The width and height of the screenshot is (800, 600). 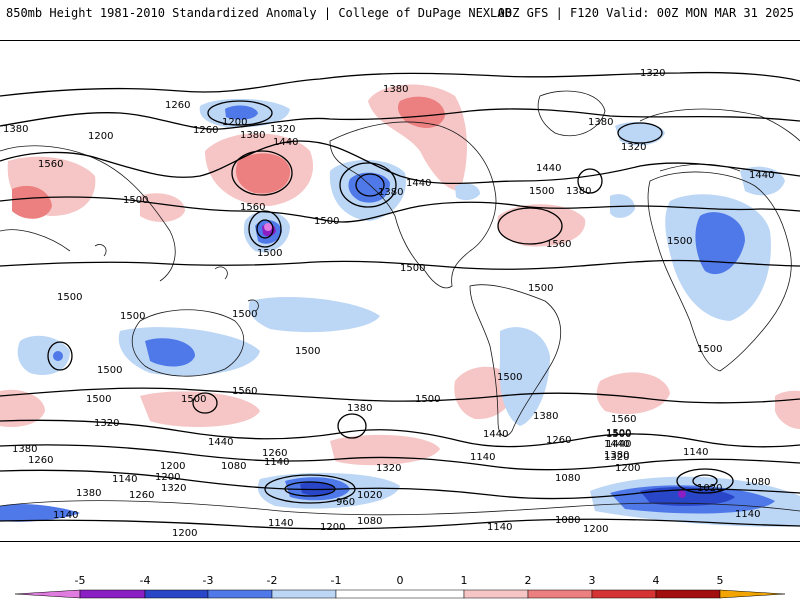 I want to click on colorbar-tick-label: -4, so click(x=145, y=580).